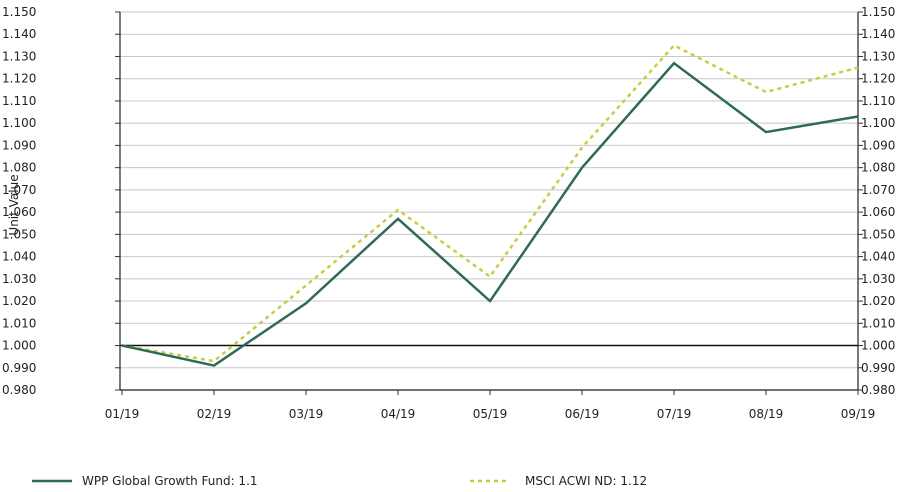 This screenshot has width=914, height=492. What do you see at coordinates (122, 414) in the screenshot?
I see `x-tick-label: 01/19` at bounding box center [122, 414].